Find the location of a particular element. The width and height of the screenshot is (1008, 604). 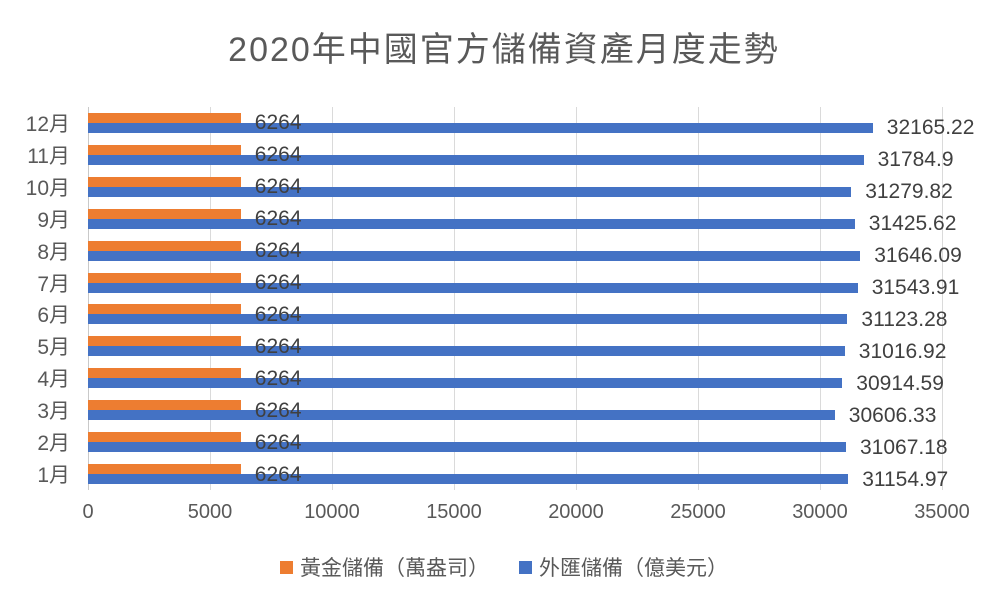

category-label: 5月 is located at coordinates (53, 348).